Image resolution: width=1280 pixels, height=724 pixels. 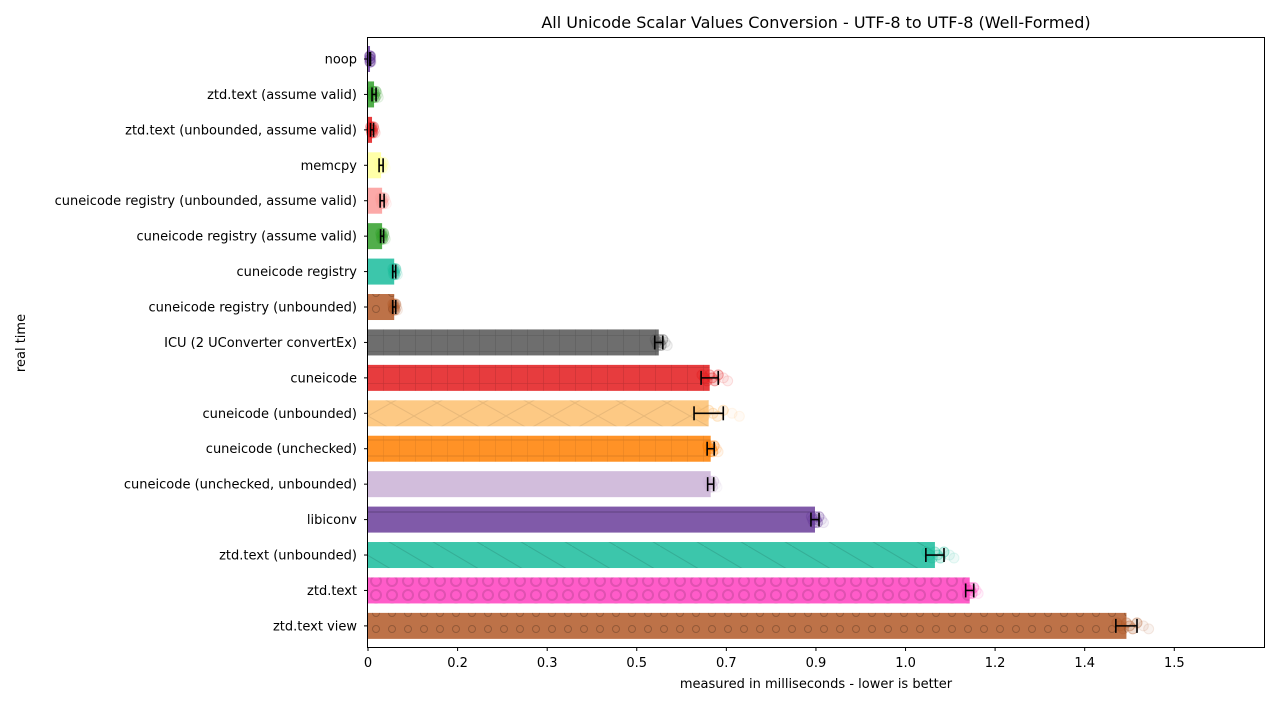 I want to click on x-tick-label: 0, so click(x=368, y=663).